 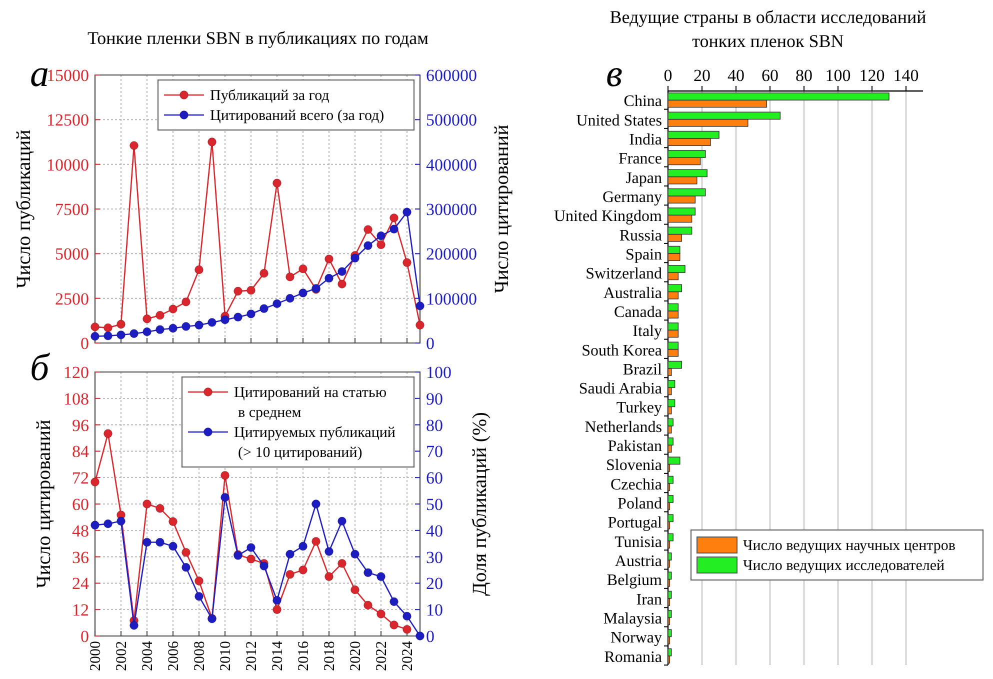 I want to click on y2-tick-label: 50, so click(x=434, y=504).